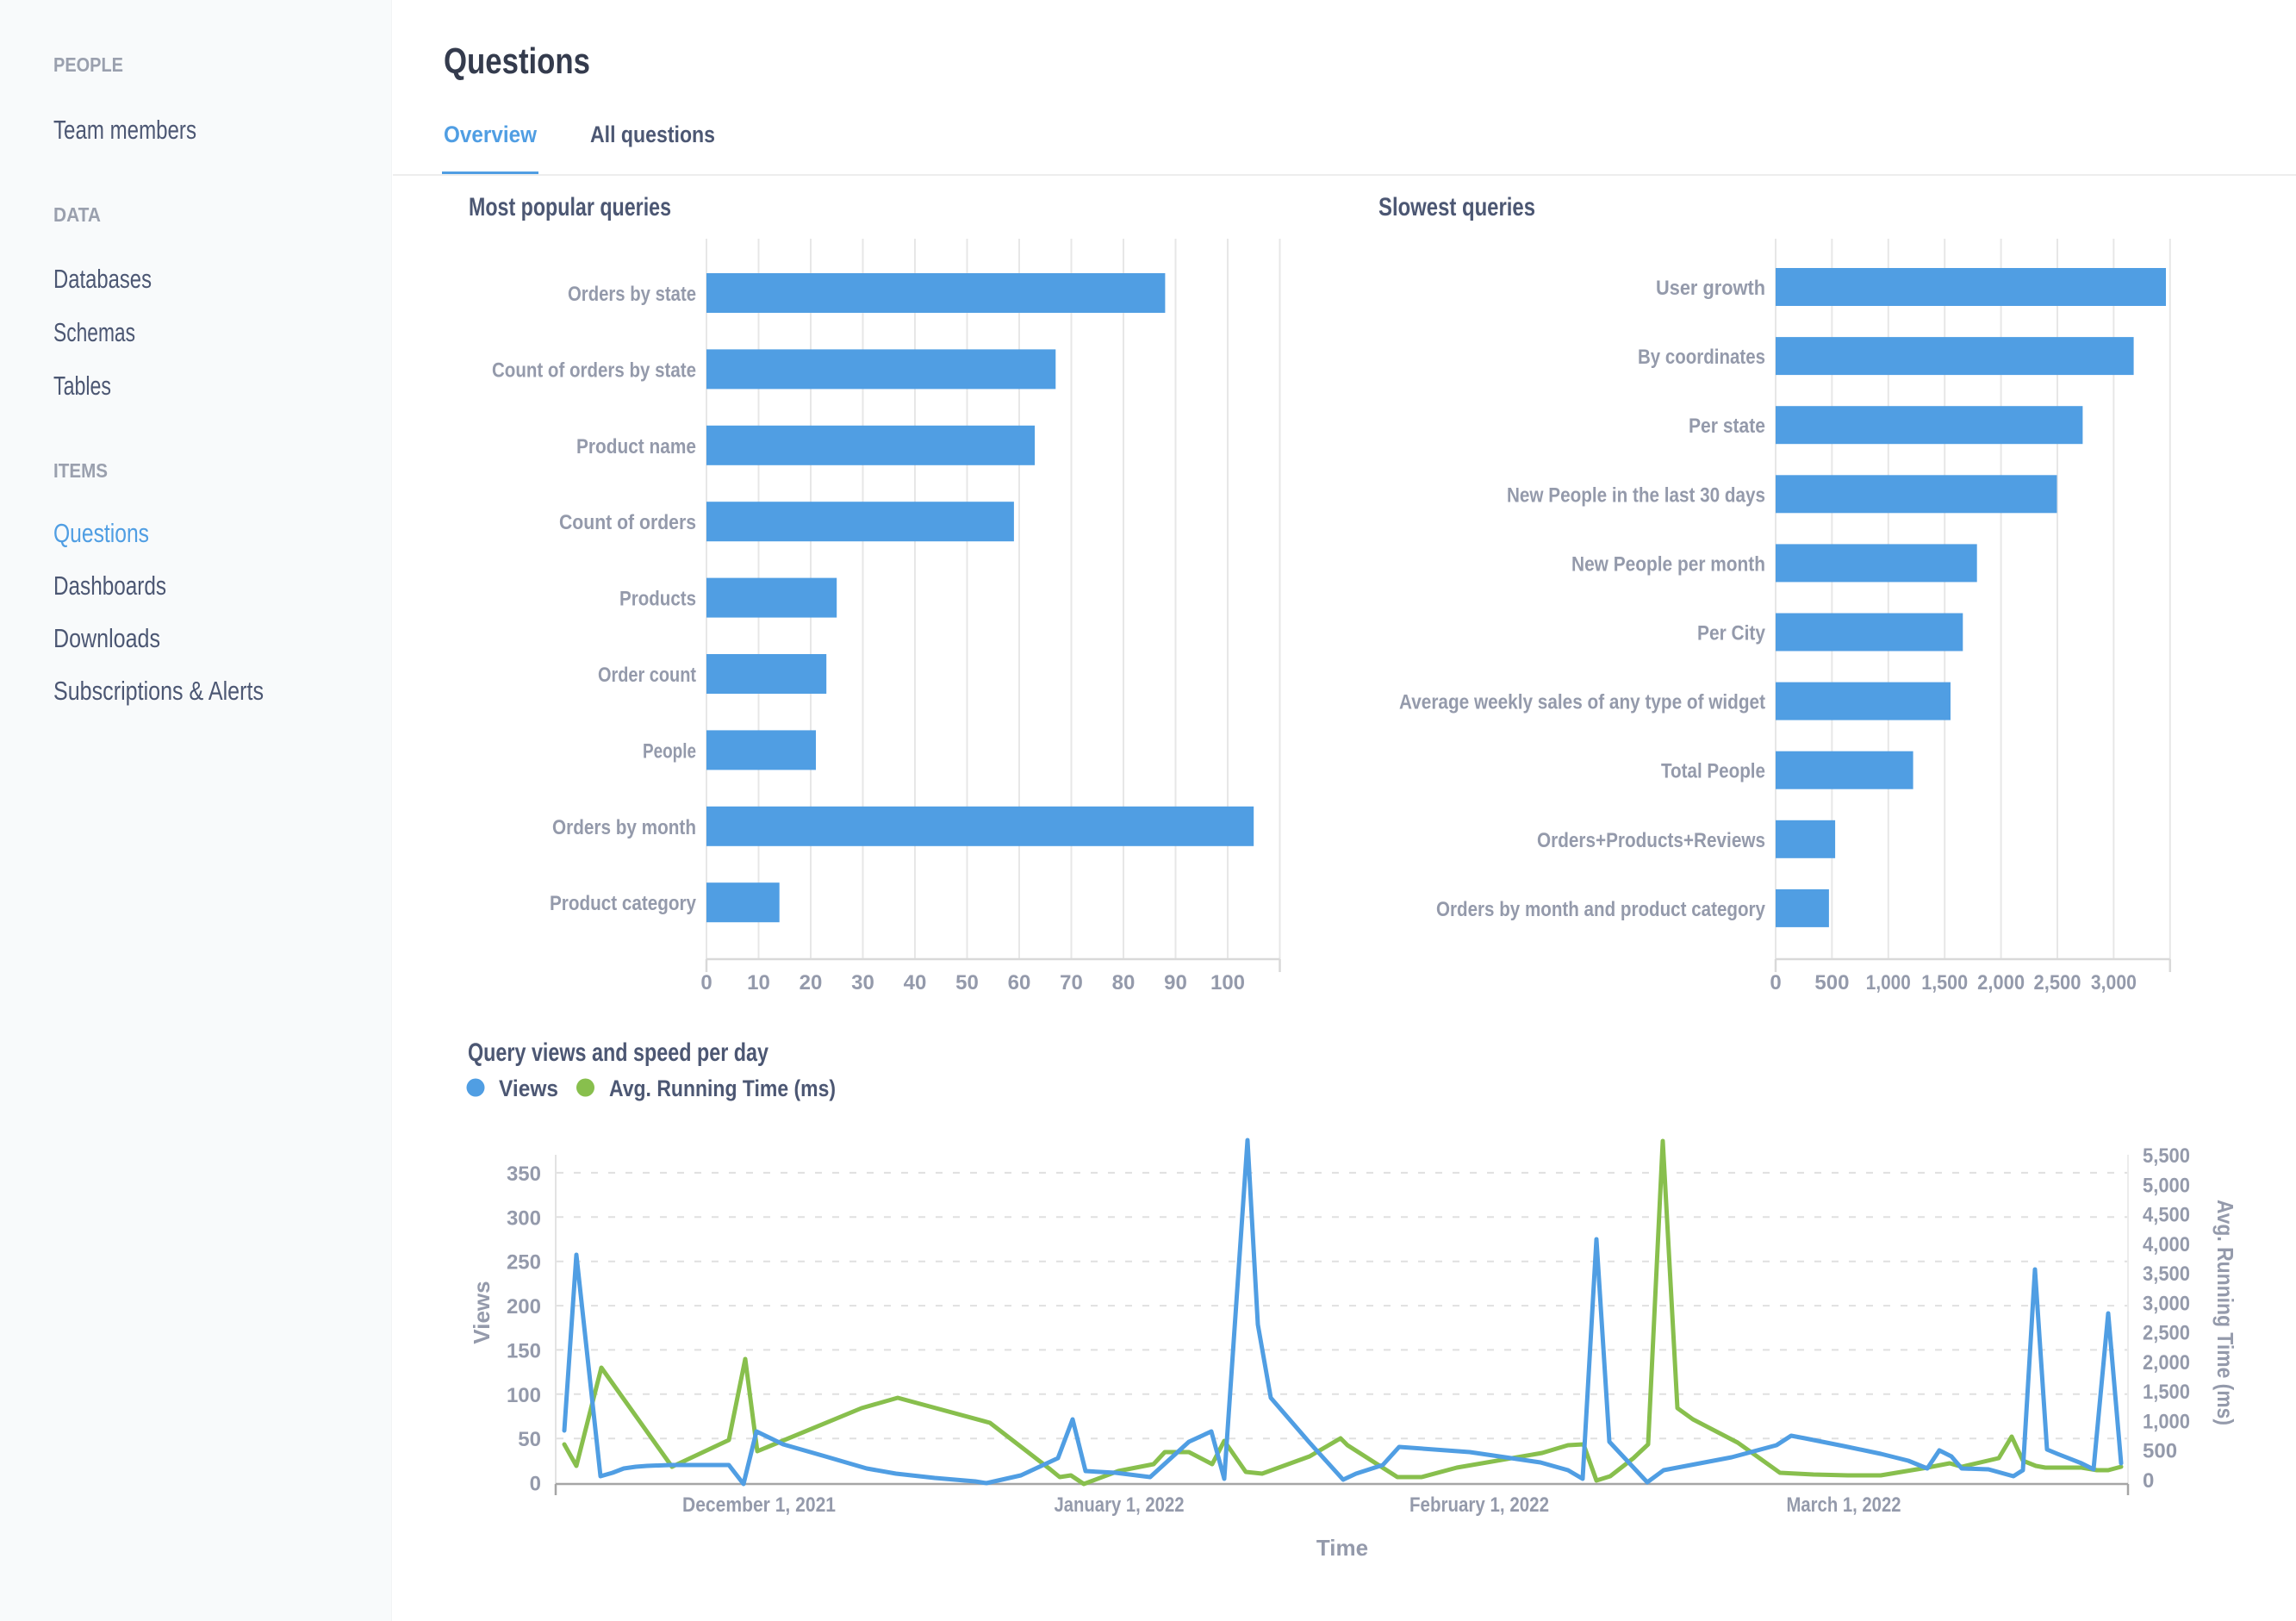 The image size is (2296, 1621). Describe the element at coordinates (159, 691) in the screenshot. I see `svg-text: Subscriptions & Alerts` at that location.